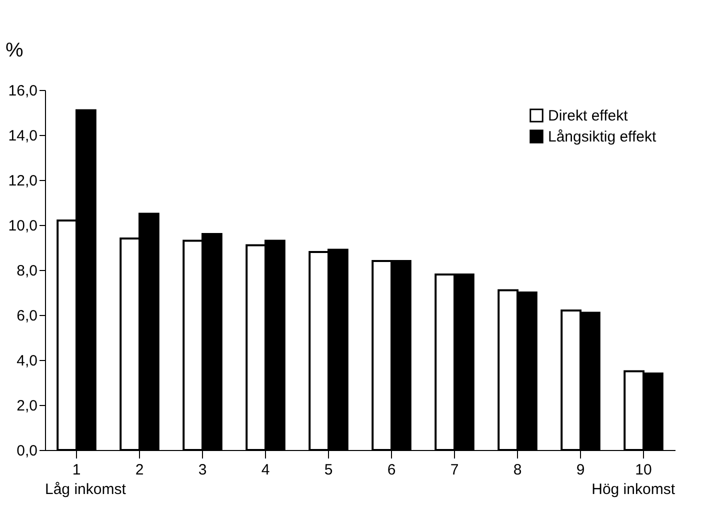 This screenshot has width=726, height=505. Describe the element at coordinates (76, 470) in the screenshot. I see `x-tick-label: 1` at that location.